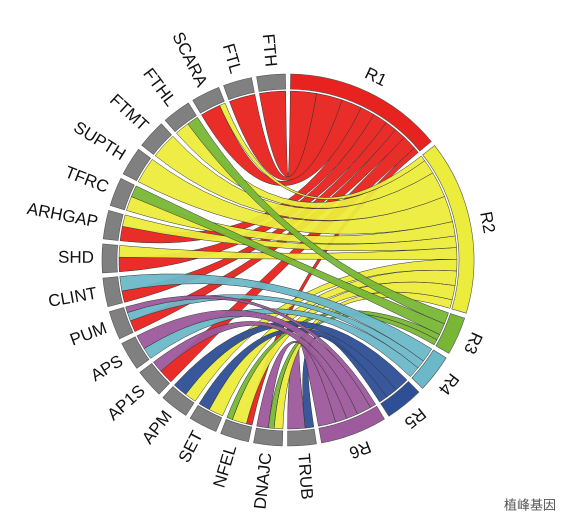 The width and height of the screenshot is (567, 529). I want to click on gene-label: SET, so click(191, 447).